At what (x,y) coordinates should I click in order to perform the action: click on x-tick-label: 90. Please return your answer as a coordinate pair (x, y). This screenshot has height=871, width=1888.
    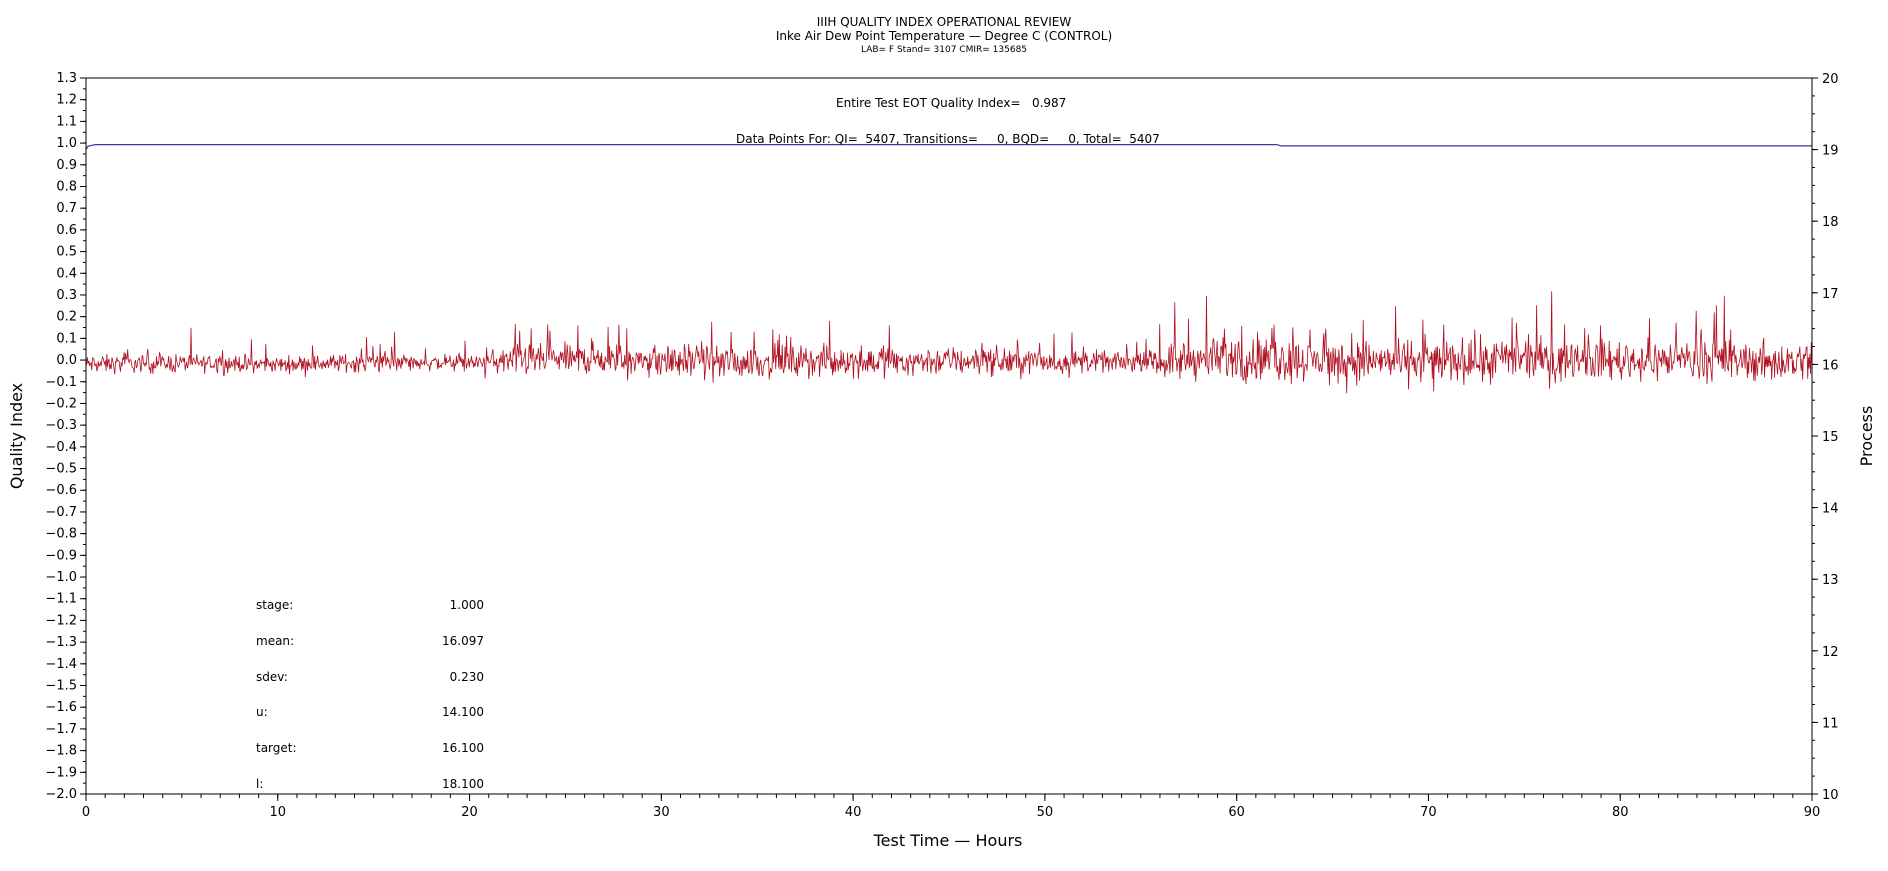
    Looking at the image, I should click on (1812, 812).